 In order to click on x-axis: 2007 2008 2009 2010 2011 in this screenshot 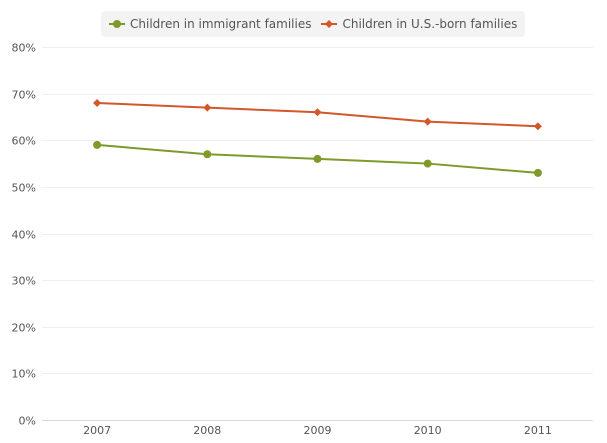, I will do `click(317, 428)`.